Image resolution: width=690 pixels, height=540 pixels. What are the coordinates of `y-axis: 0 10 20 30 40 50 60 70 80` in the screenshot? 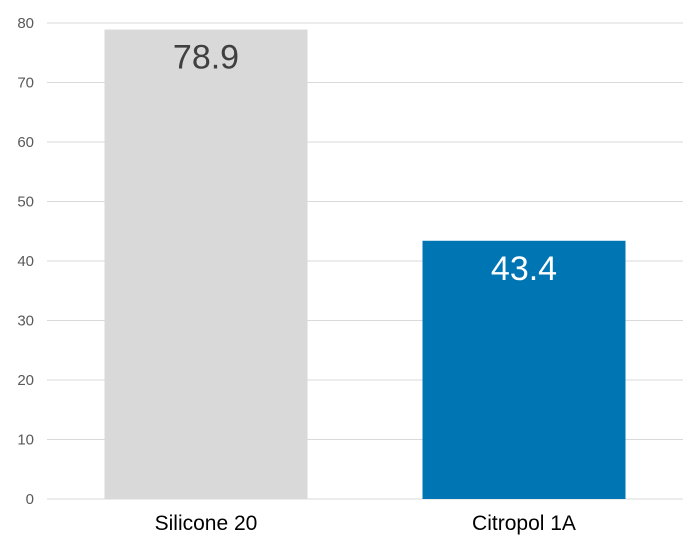 It's located at (25, 261).